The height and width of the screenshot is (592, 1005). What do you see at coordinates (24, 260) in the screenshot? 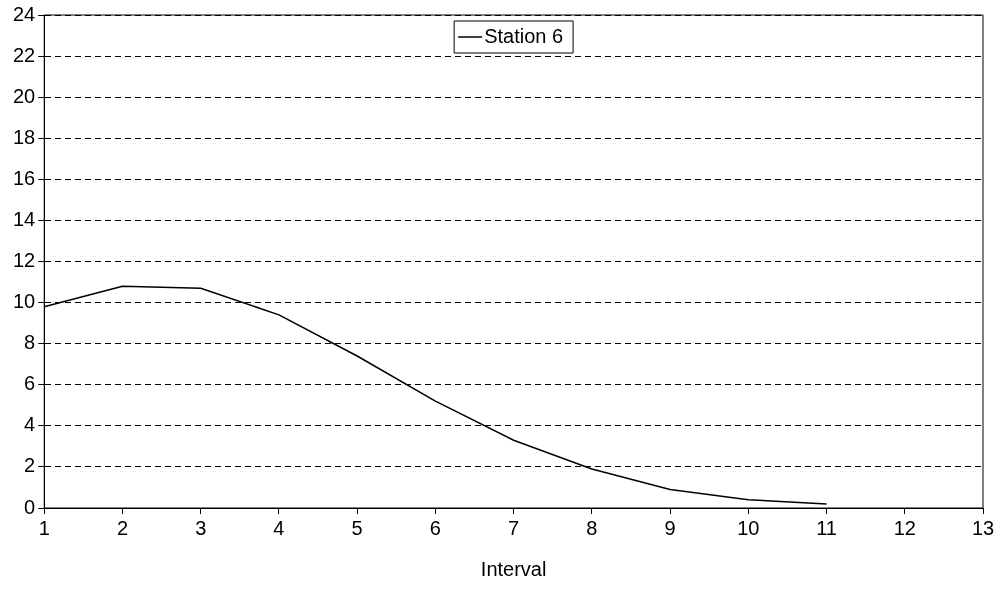
I see `y-tick-label: 12` at bounding box center [24, 260].